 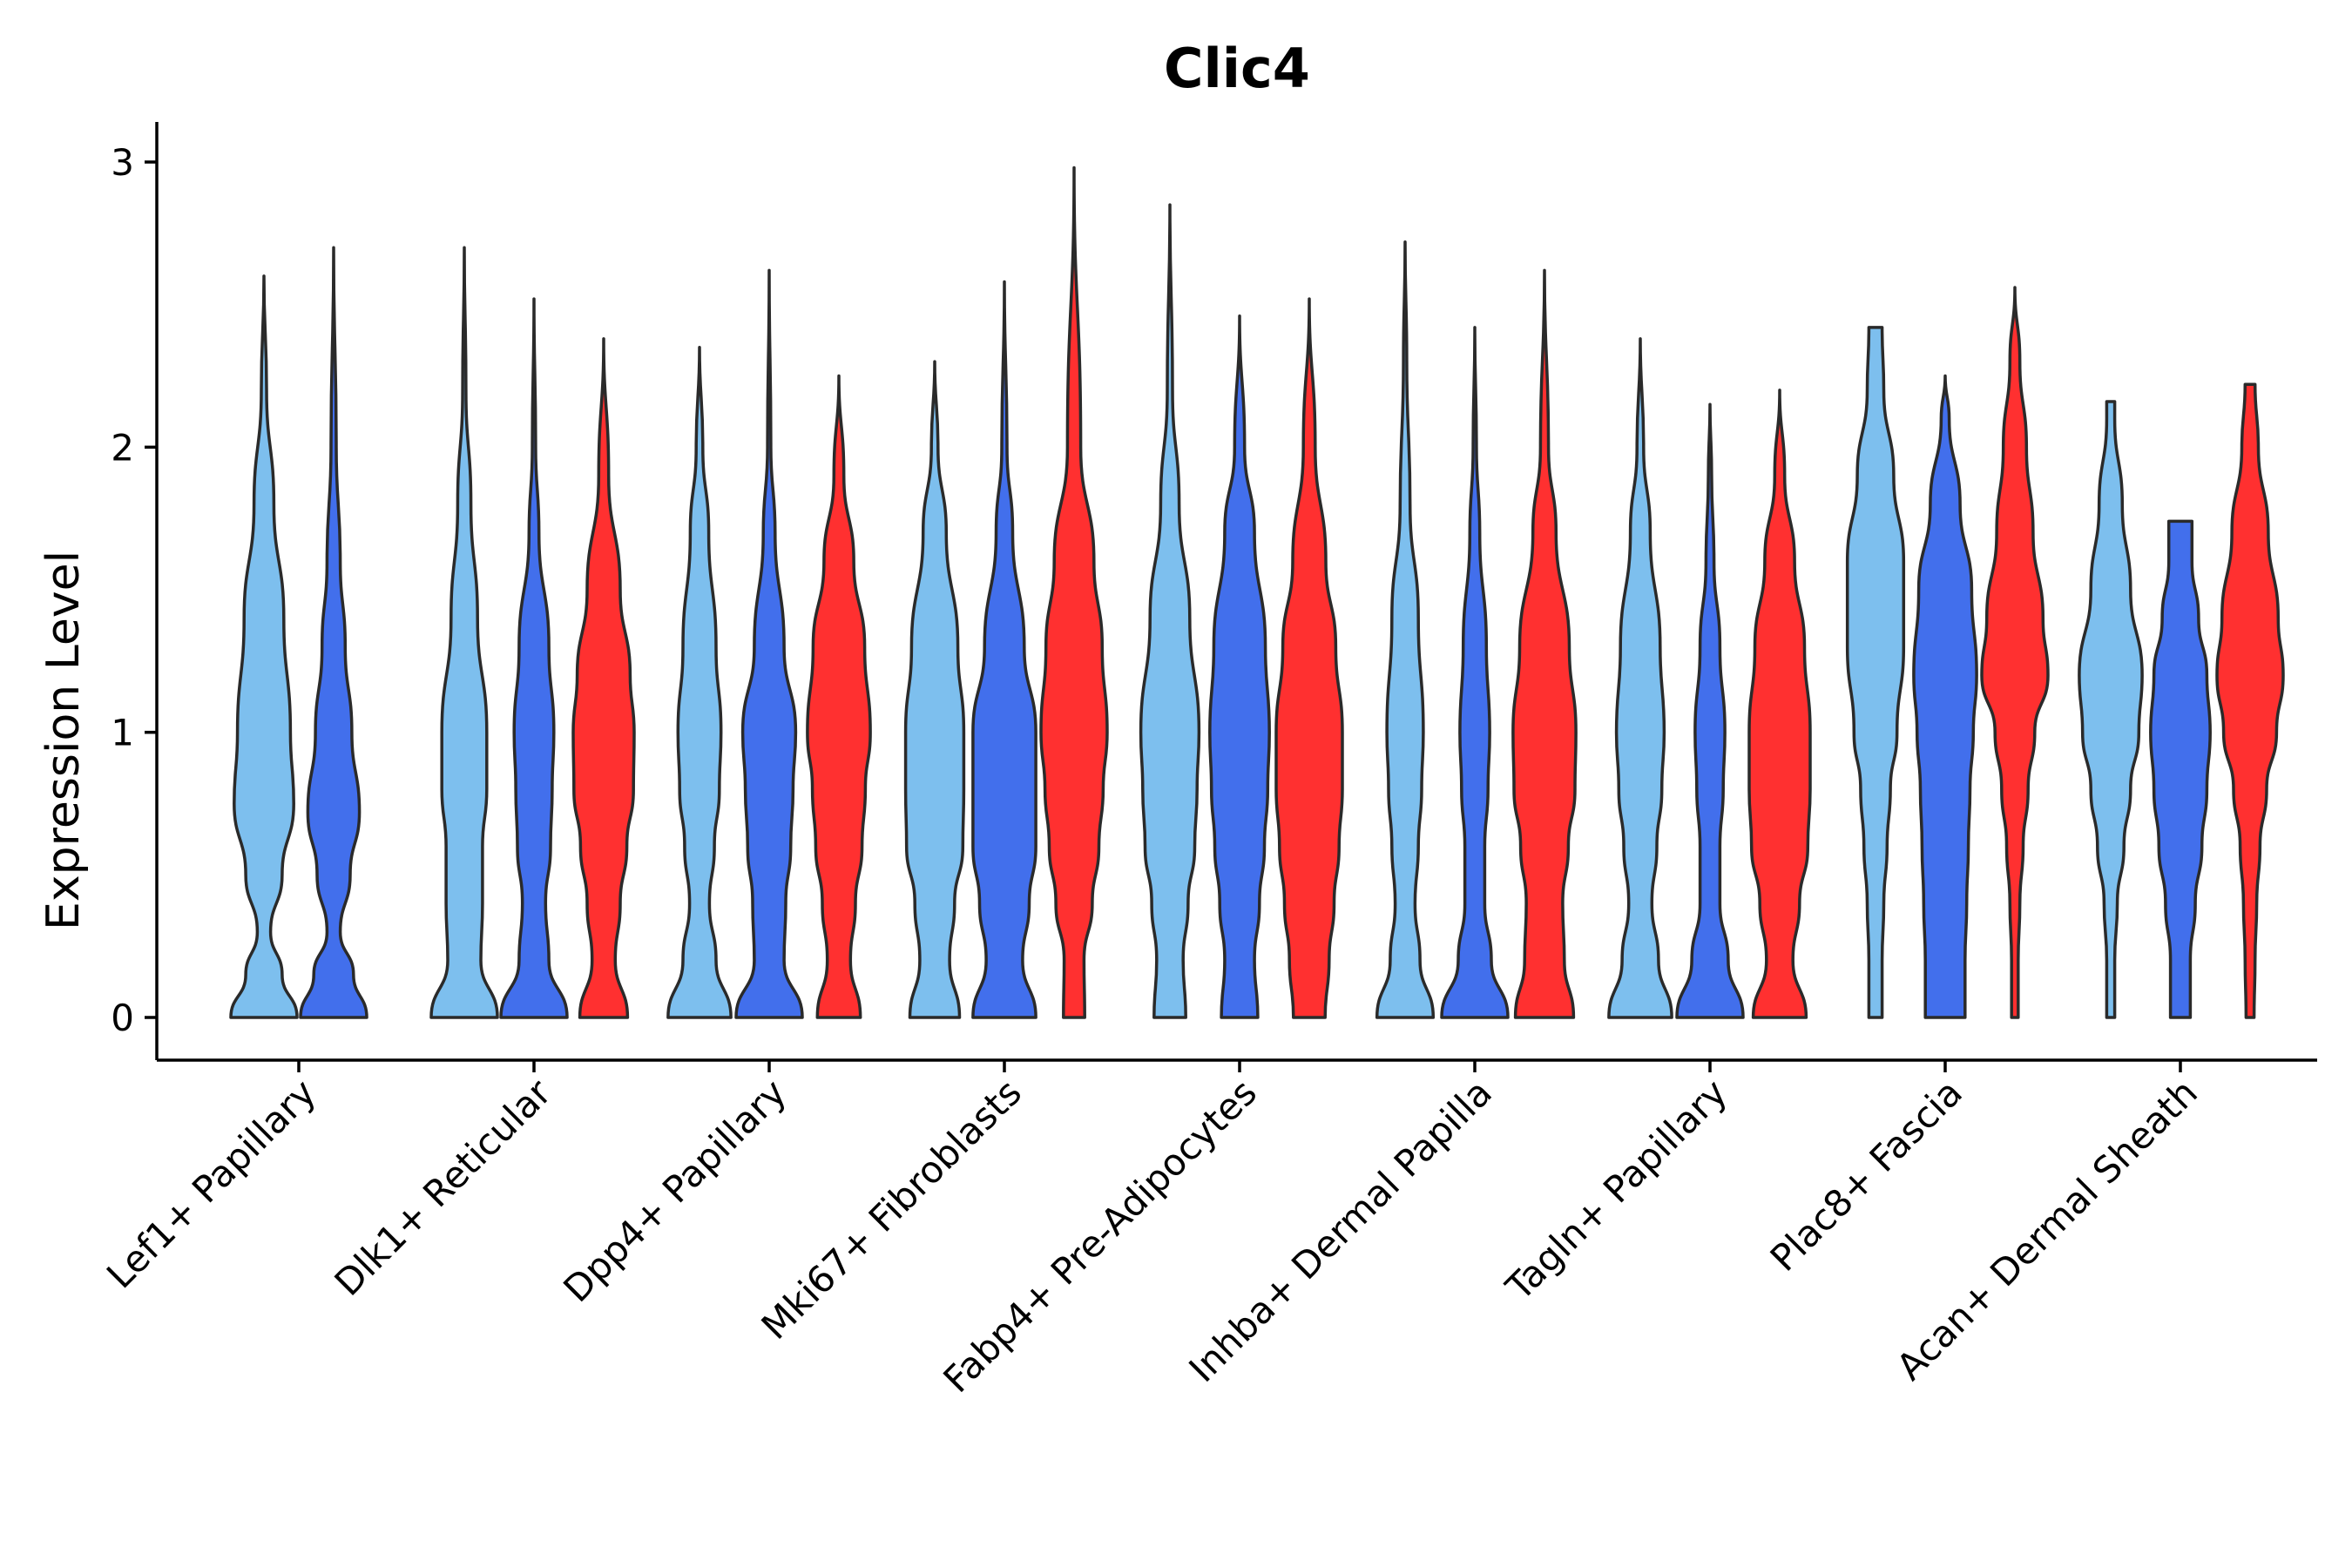 I want to click on x-tick-label-2: Dpp4+ Papillary, so click(x=674, y=1191).